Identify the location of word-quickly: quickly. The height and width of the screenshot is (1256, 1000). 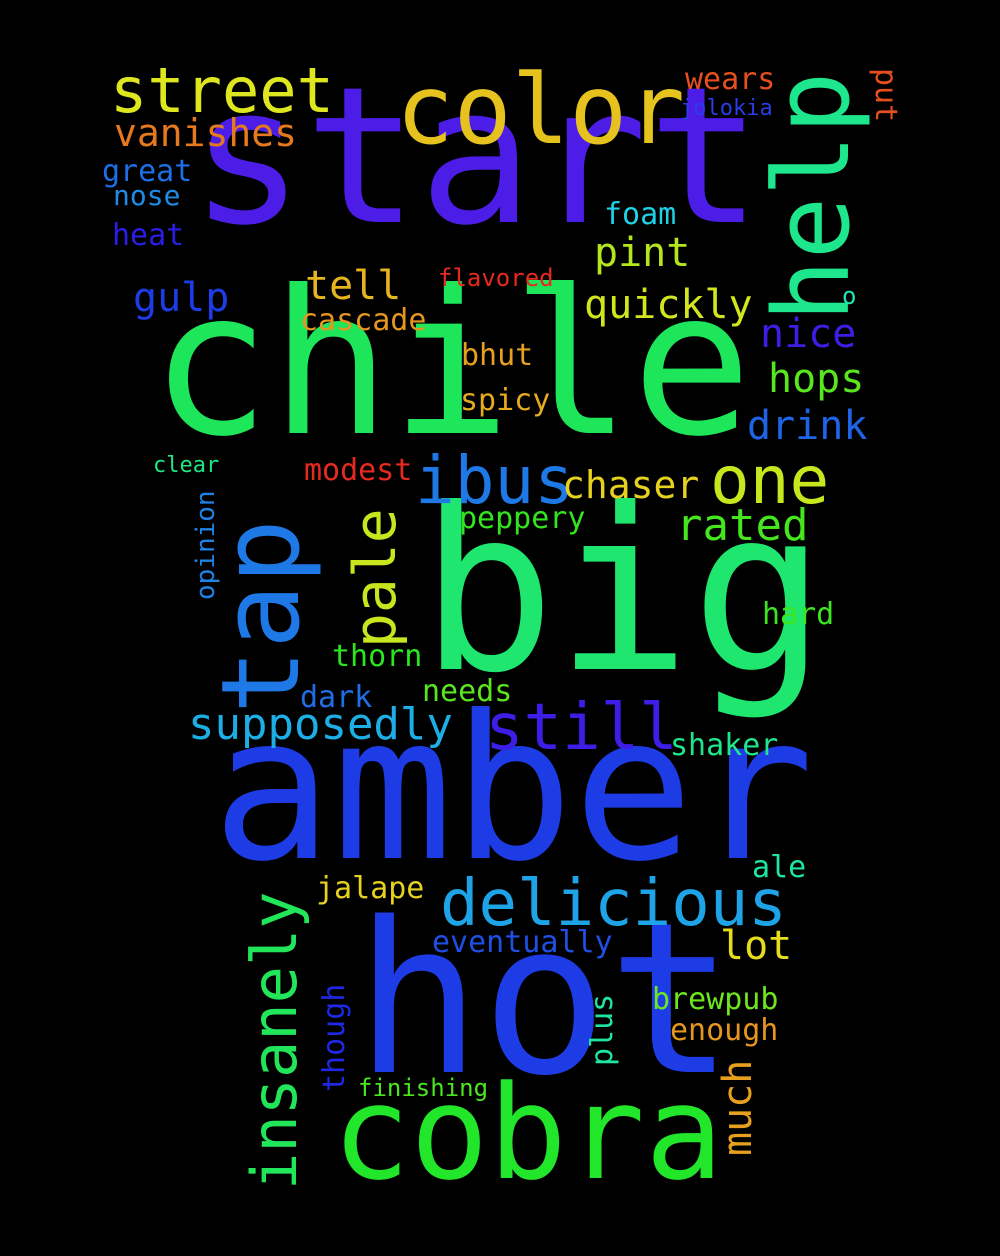
(668, 305).